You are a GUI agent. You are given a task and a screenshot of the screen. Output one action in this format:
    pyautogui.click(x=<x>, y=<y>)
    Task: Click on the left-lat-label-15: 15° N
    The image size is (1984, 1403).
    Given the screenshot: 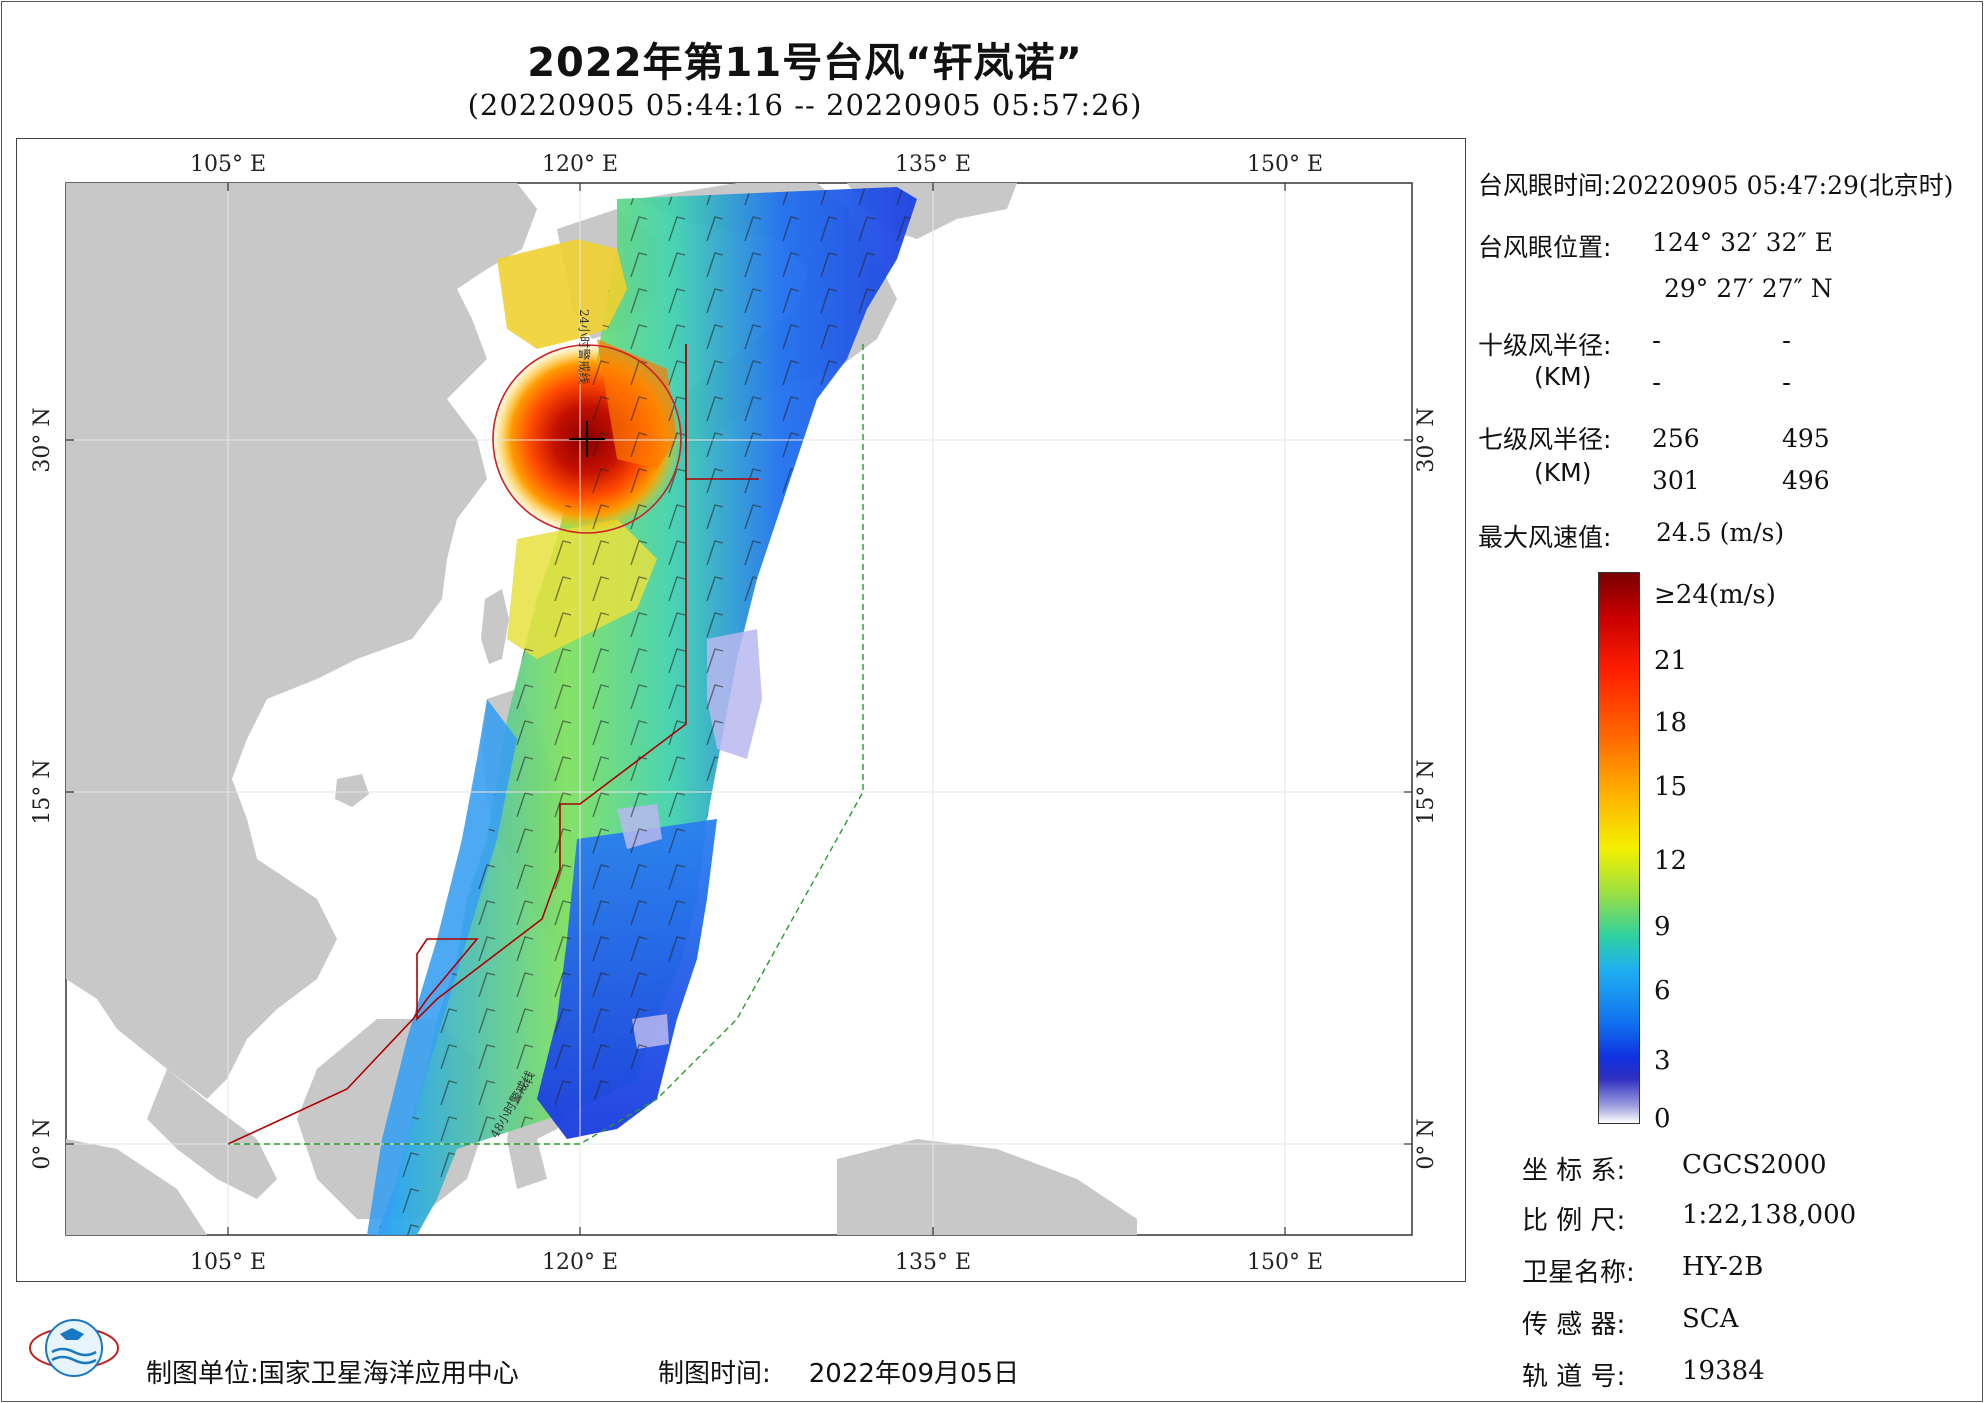 What is the action you would take?
    pyautogui.click(x=42, y=791)
    